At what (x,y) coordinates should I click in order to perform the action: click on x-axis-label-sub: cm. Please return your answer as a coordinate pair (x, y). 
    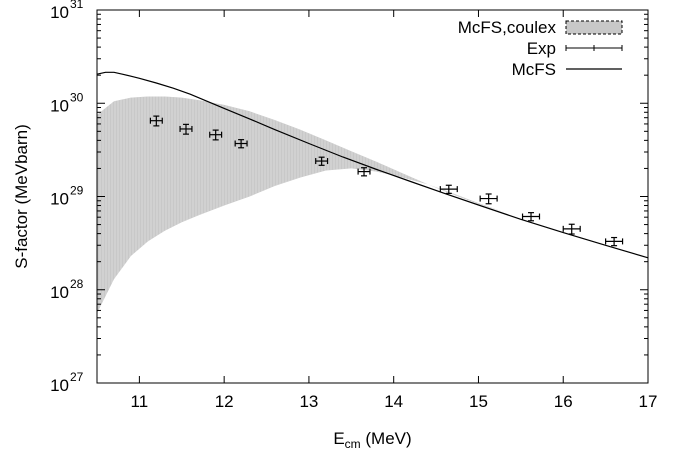
    Looking at the image, I should click on (353, 444).